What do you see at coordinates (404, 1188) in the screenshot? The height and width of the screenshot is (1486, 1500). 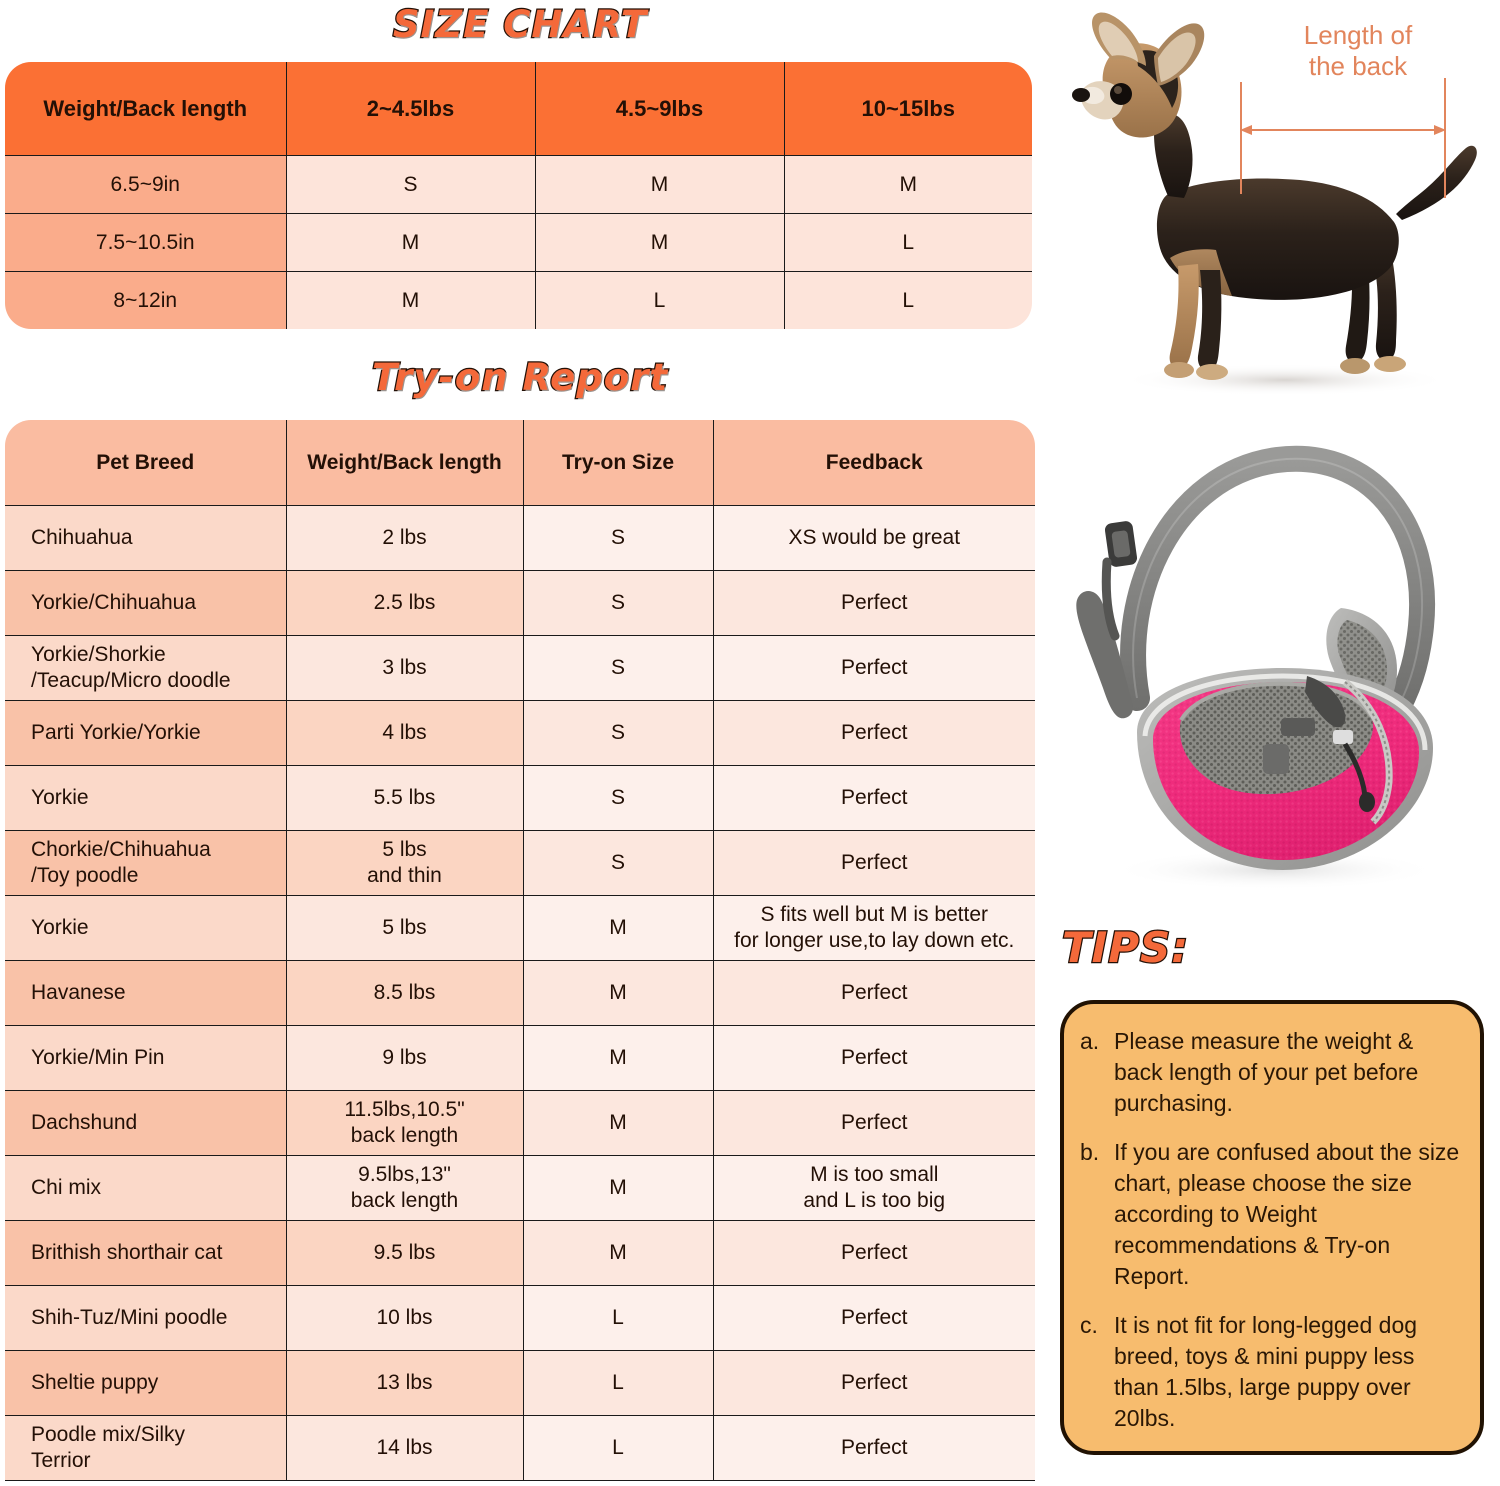 I see `tryon-cell-weight: 9.5lbs,13" back length` at bounding box center [404, 1188].